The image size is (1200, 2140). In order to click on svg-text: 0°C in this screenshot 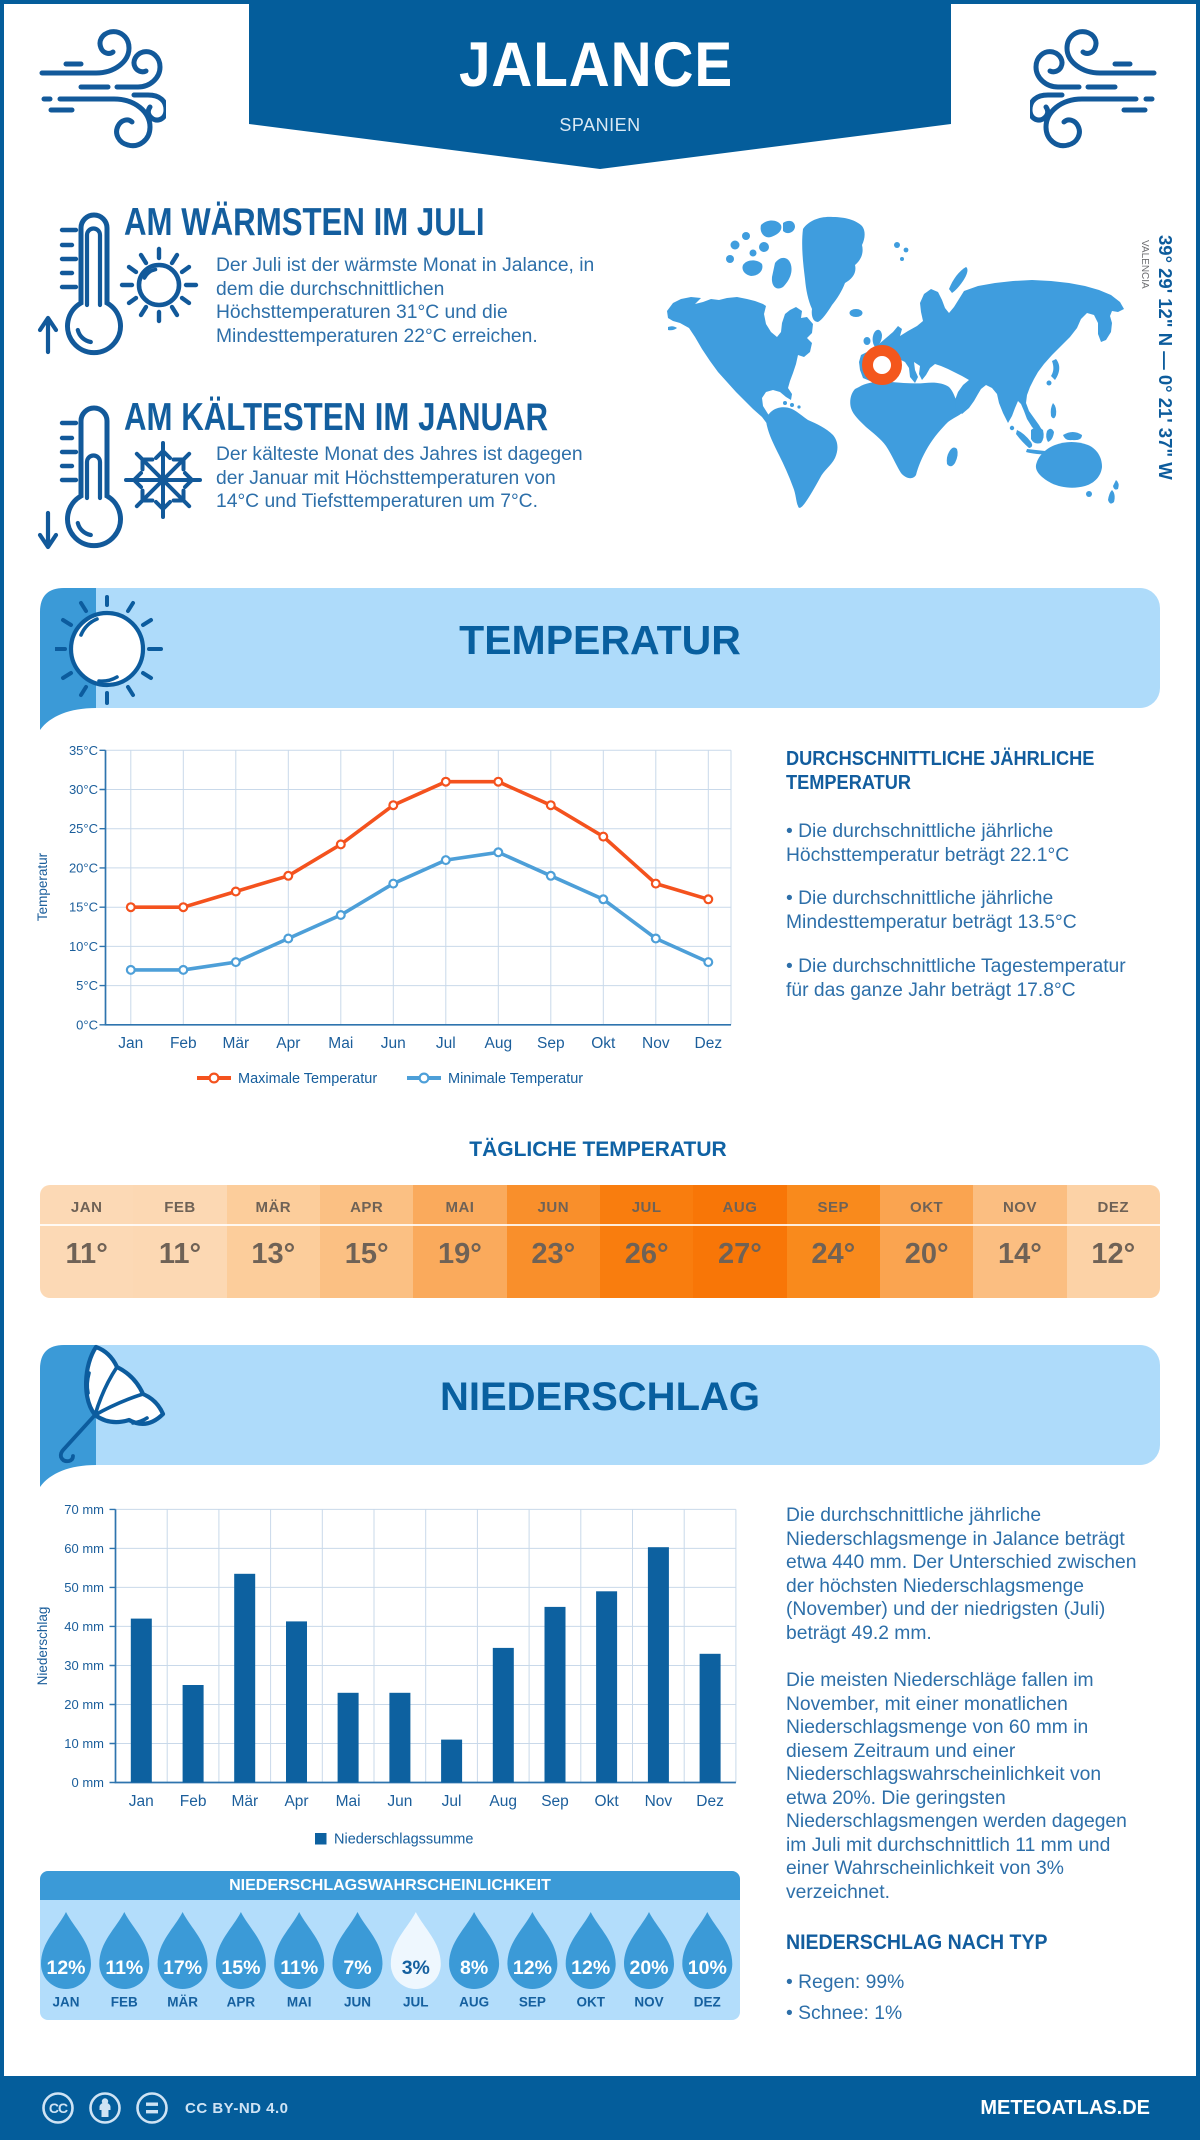, I will do `click(87, 1024)`.